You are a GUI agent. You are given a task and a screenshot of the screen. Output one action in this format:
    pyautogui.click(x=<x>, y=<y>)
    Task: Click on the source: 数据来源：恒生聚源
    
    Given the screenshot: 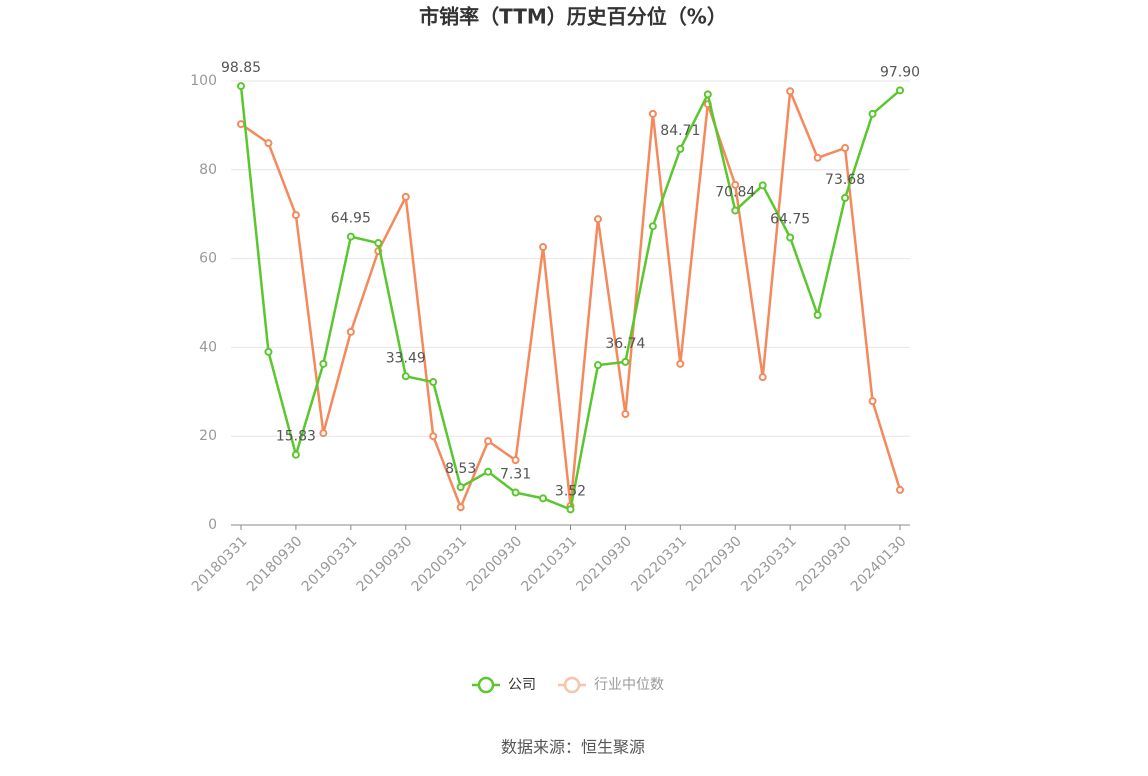 What is the action you would take?
    pyautogui.click(x=573, y=747)
    